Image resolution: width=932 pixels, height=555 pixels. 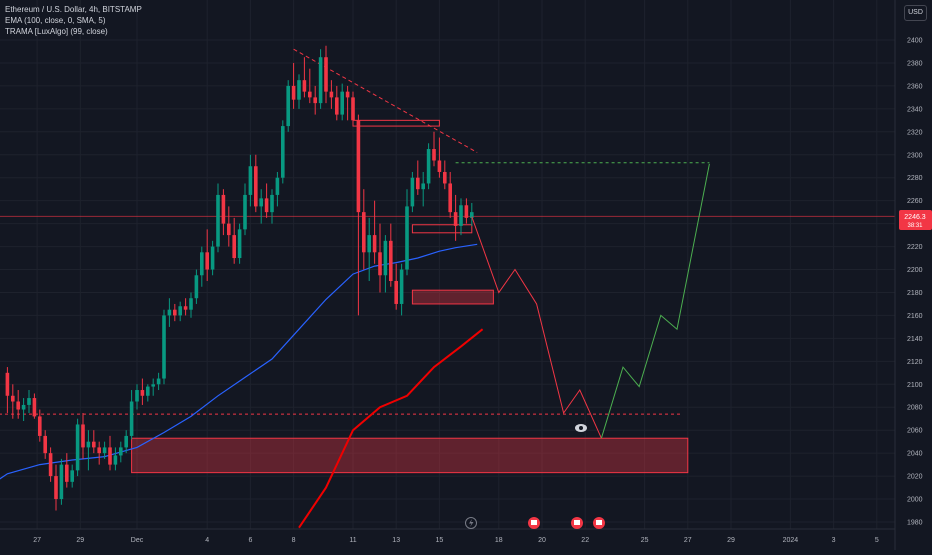 I want to click on price-tick-label: 2140, so click(x=915, y=339).